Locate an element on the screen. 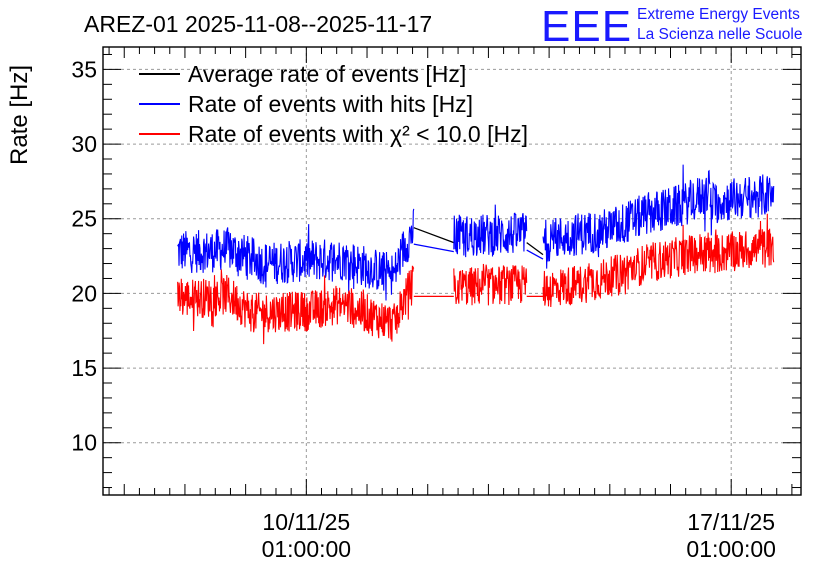 This screenshot has width=836, height=577. y-tick-labels: 10 15 20 25 30 35 is located at coordinates (84, 255).